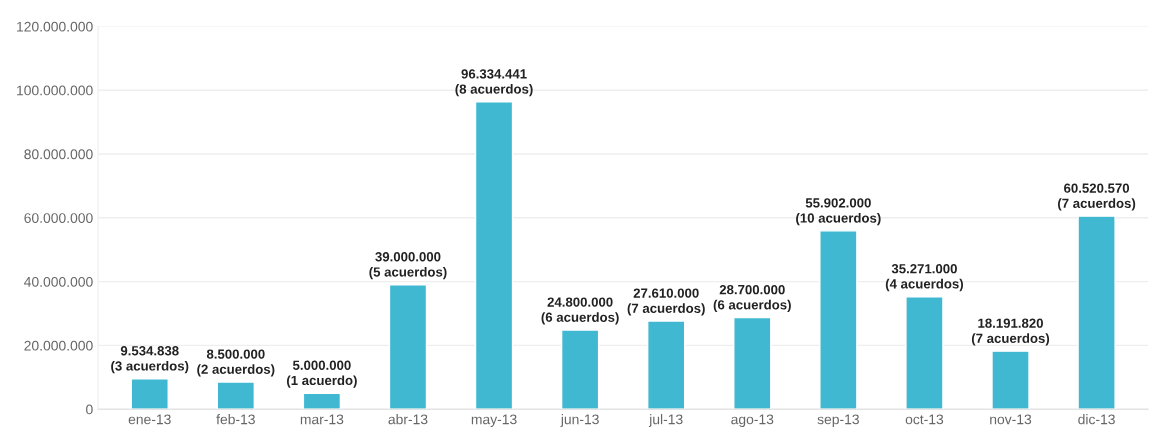  Describe the element at coordinates (666, 302) in the screenshot. I see `data-label: 27.610.000 (7 acuerdos)` at that location.